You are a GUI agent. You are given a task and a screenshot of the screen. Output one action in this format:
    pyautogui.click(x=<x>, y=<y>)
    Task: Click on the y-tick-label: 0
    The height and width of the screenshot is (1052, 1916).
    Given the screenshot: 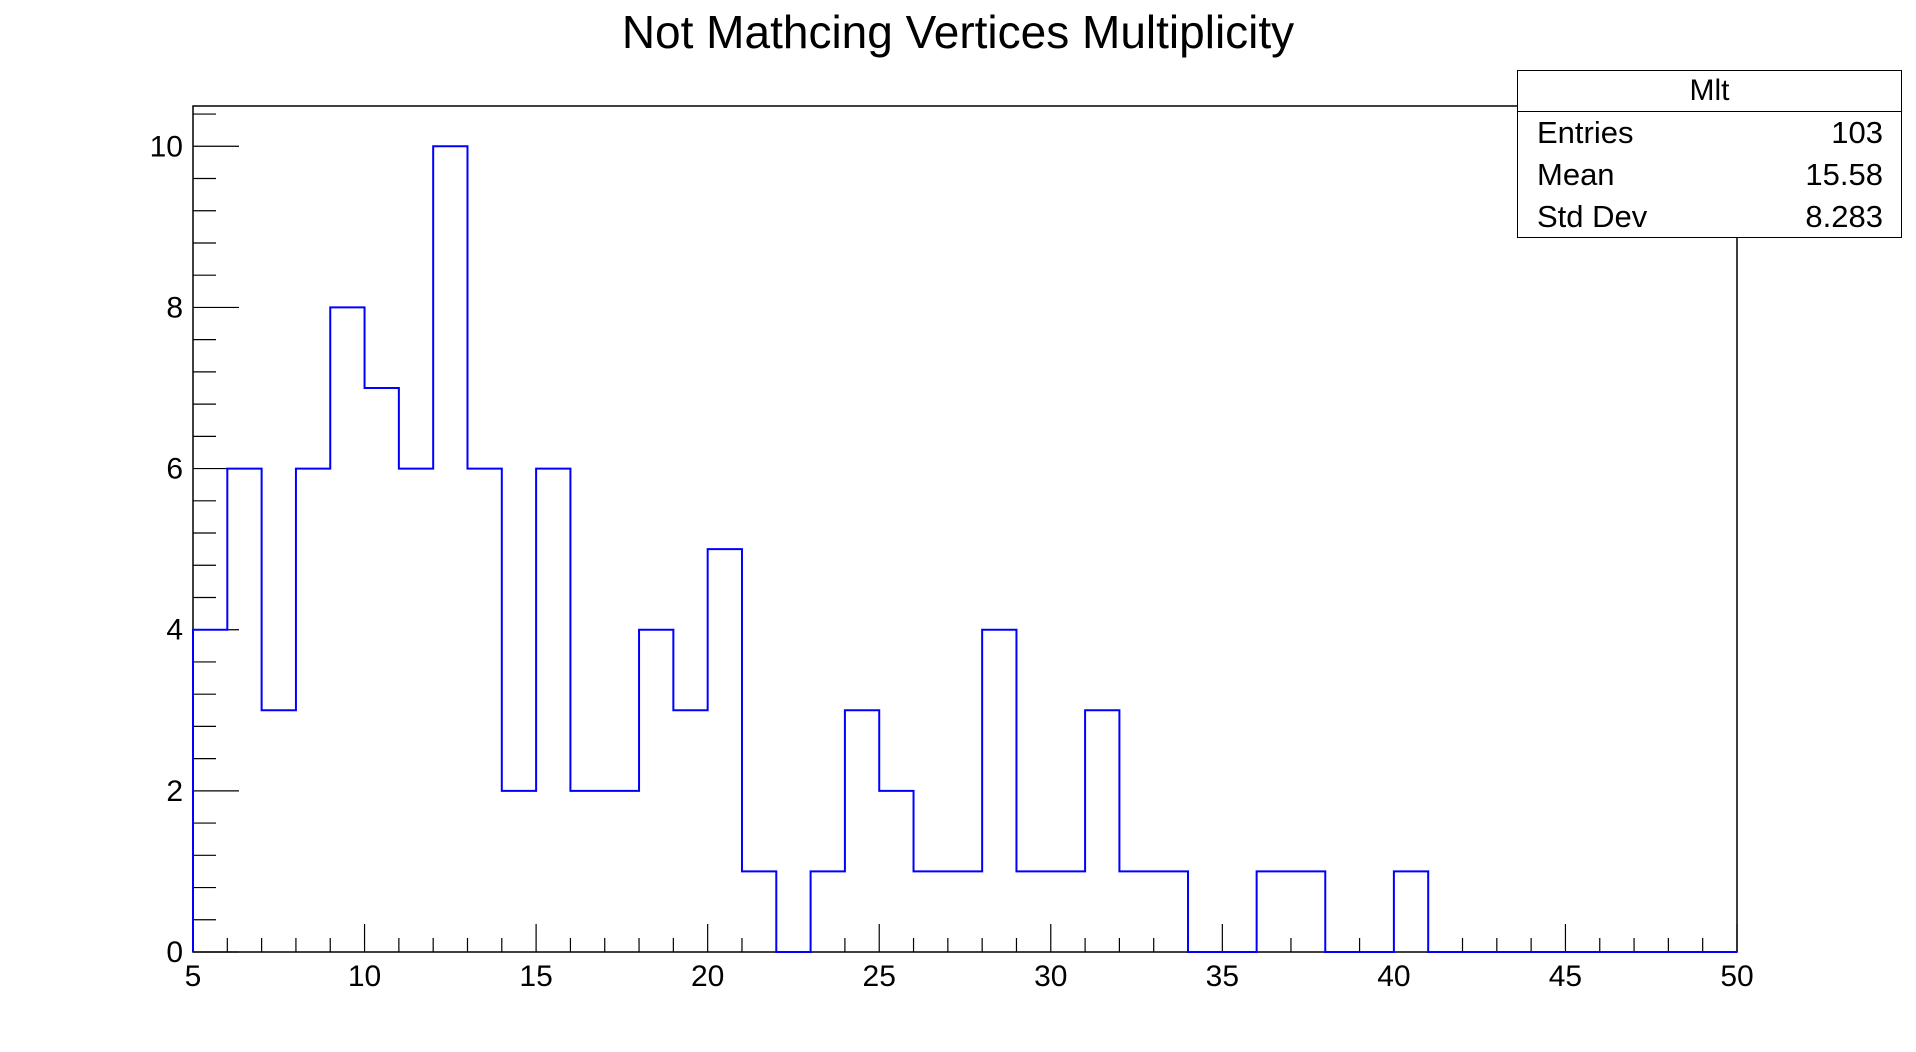 What is the action you would take?
    pyautogui.click(x=174, y=952)
    